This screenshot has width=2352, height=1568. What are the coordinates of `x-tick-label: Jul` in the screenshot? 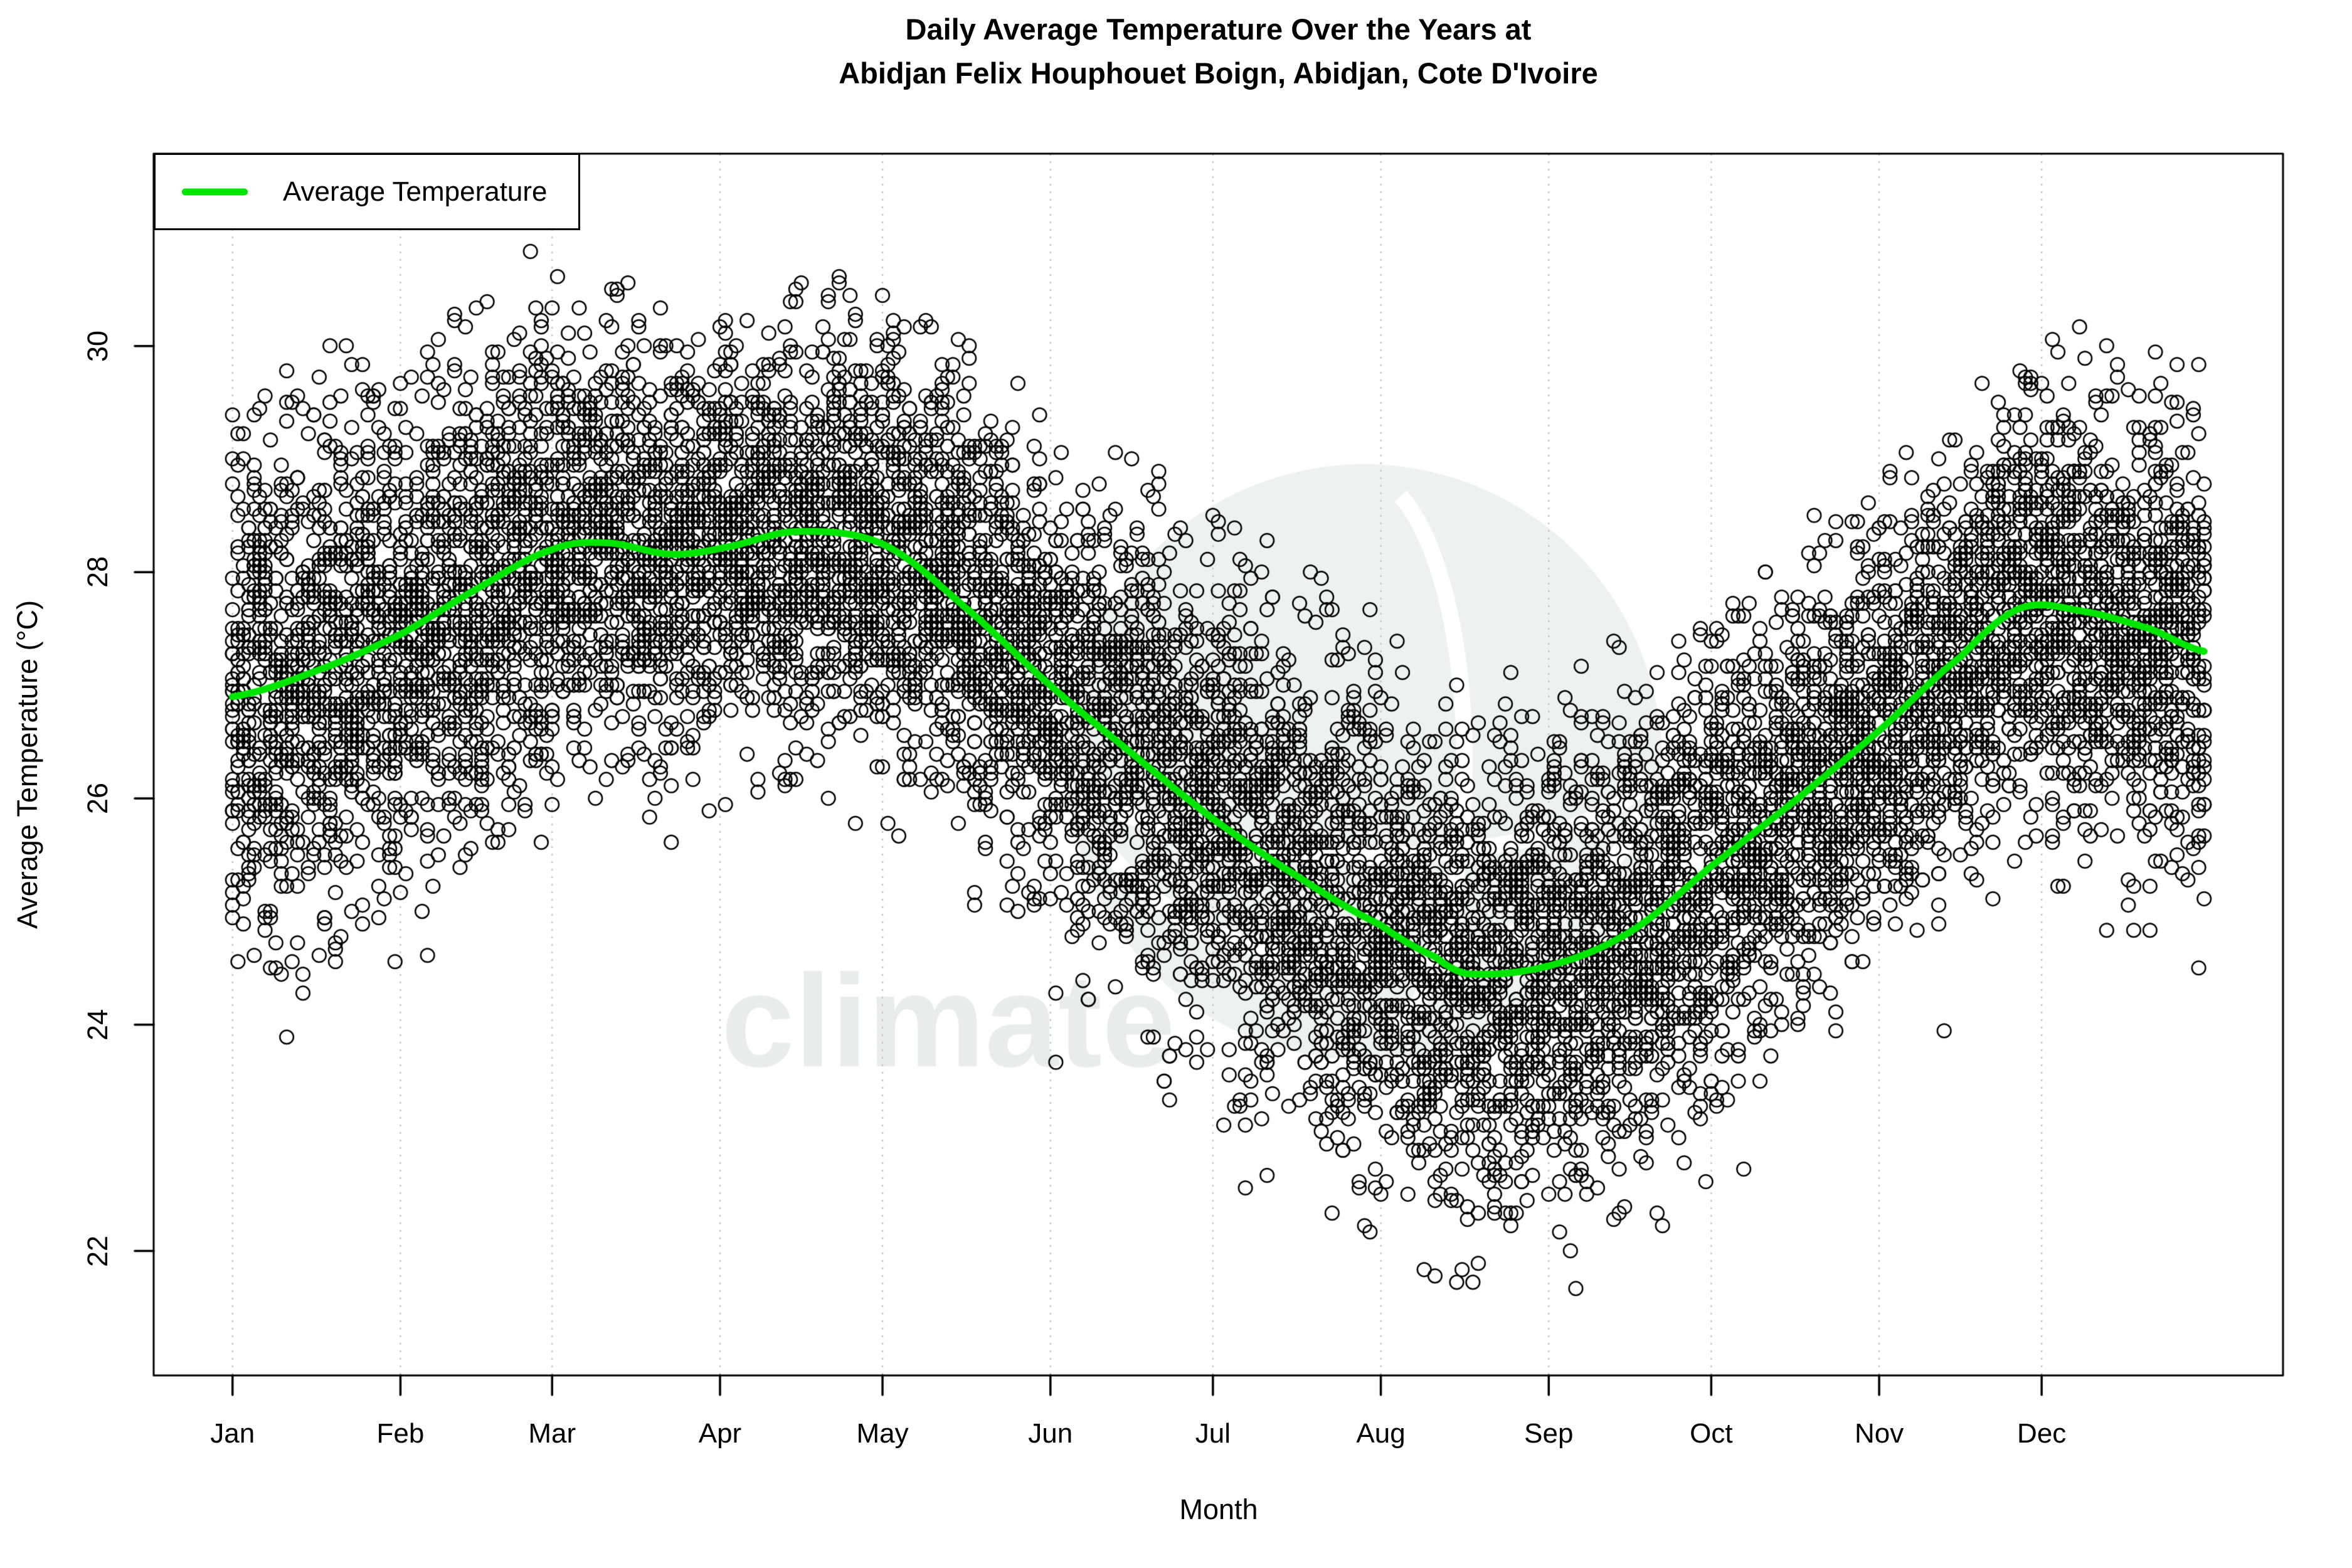 It's located at (1213, 1433).